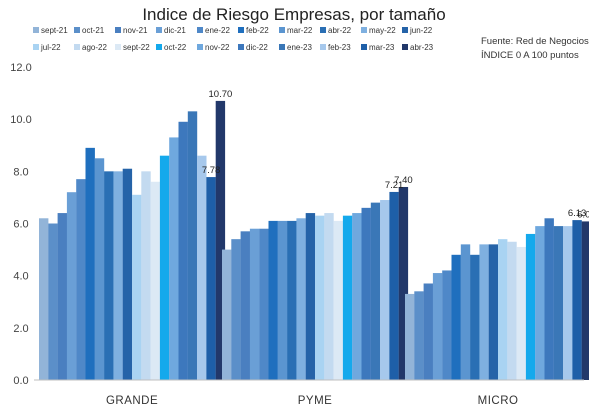  Describe the element at coordinates (419, 335) in the screenshot. I see `bar-oct-21-micro` at that location.